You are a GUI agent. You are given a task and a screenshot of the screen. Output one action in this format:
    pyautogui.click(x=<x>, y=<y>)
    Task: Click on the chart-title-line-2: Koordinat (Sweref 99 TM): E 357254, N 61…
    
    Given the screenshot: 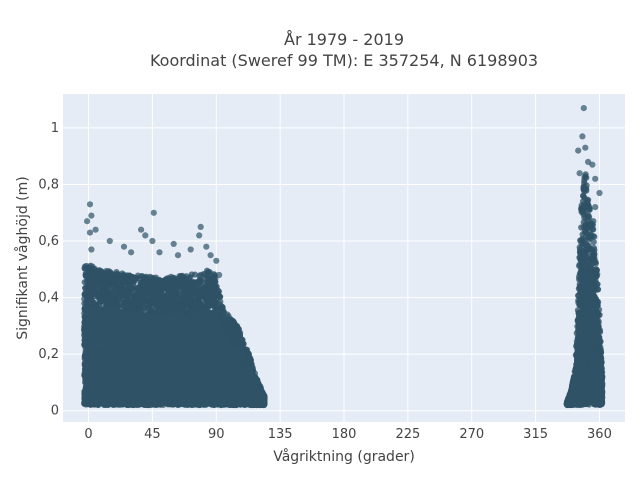 What is the action you would take?
    pyautogui.click(x=344, y=60)
    